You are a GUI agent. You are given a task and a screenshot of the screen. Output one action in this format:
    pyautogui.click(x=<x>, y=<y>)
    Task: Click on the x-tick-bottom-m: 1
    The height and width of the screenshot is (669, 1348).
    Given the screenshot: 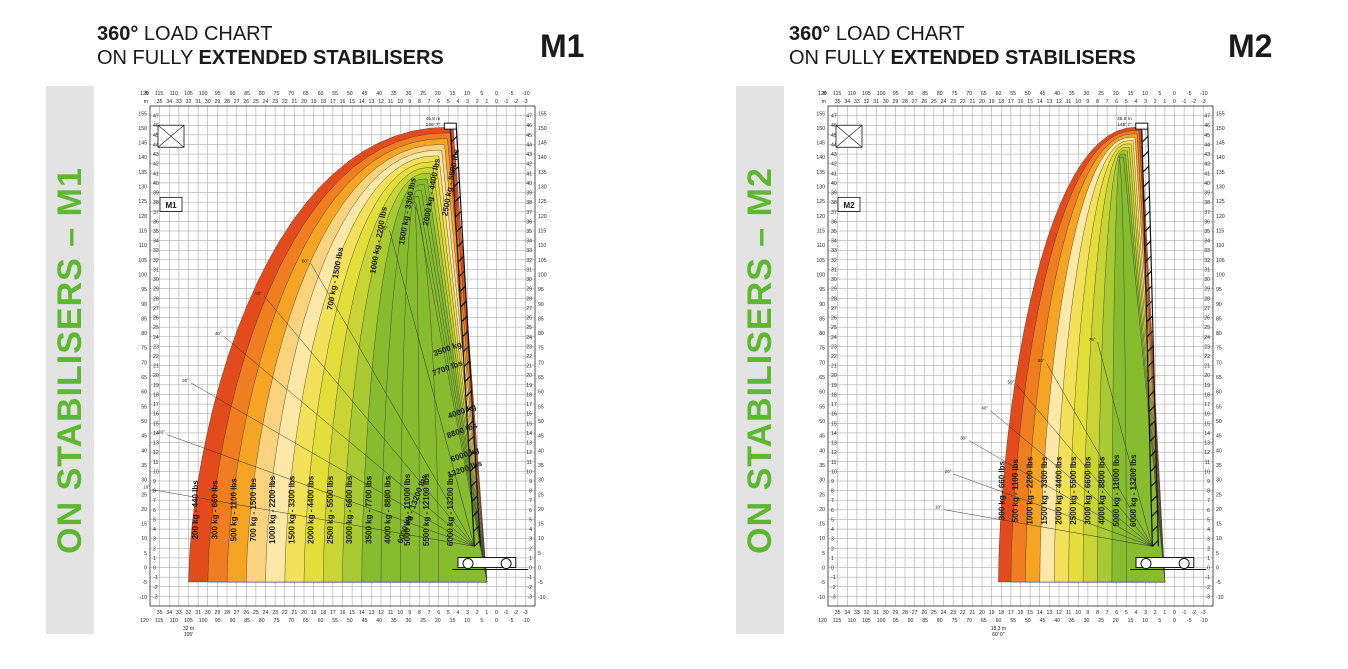 What is the action you would take?
    pyautogui.click(x=486, y=613)
    